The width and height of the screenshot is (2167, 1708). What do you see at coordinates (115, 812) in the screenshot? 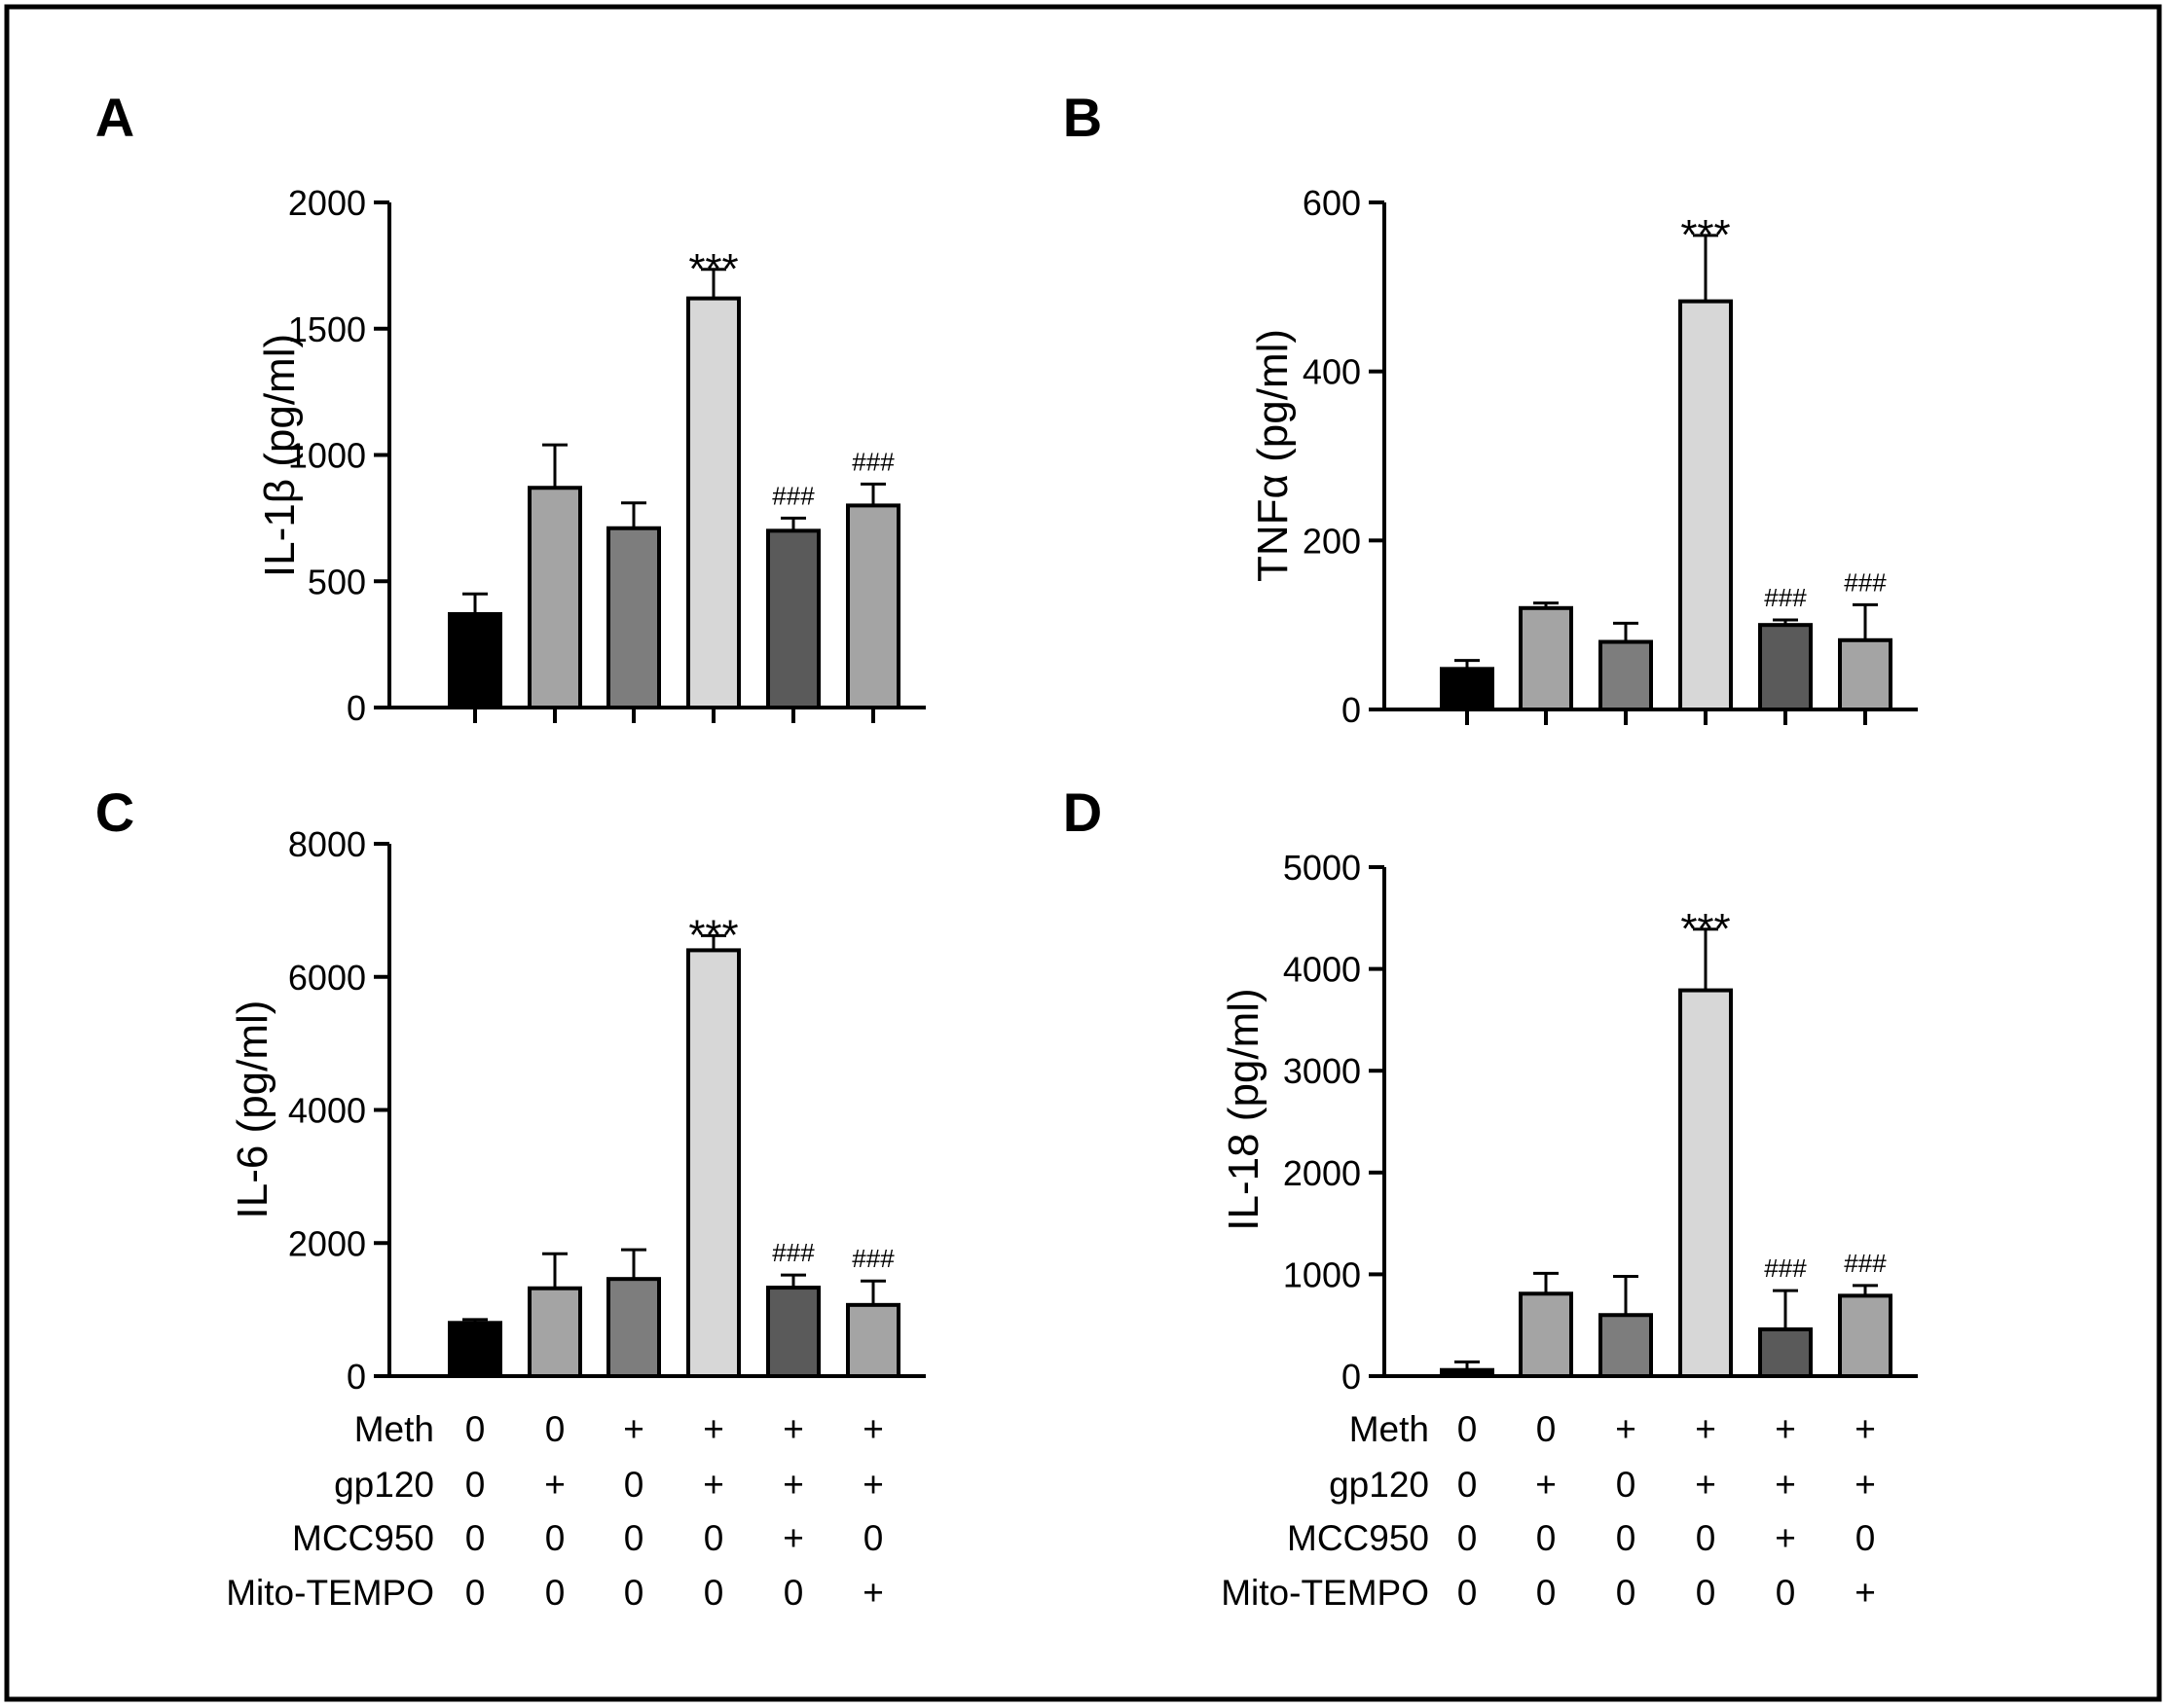
I see `panel-letter: C` at bounding box center [115, 812].